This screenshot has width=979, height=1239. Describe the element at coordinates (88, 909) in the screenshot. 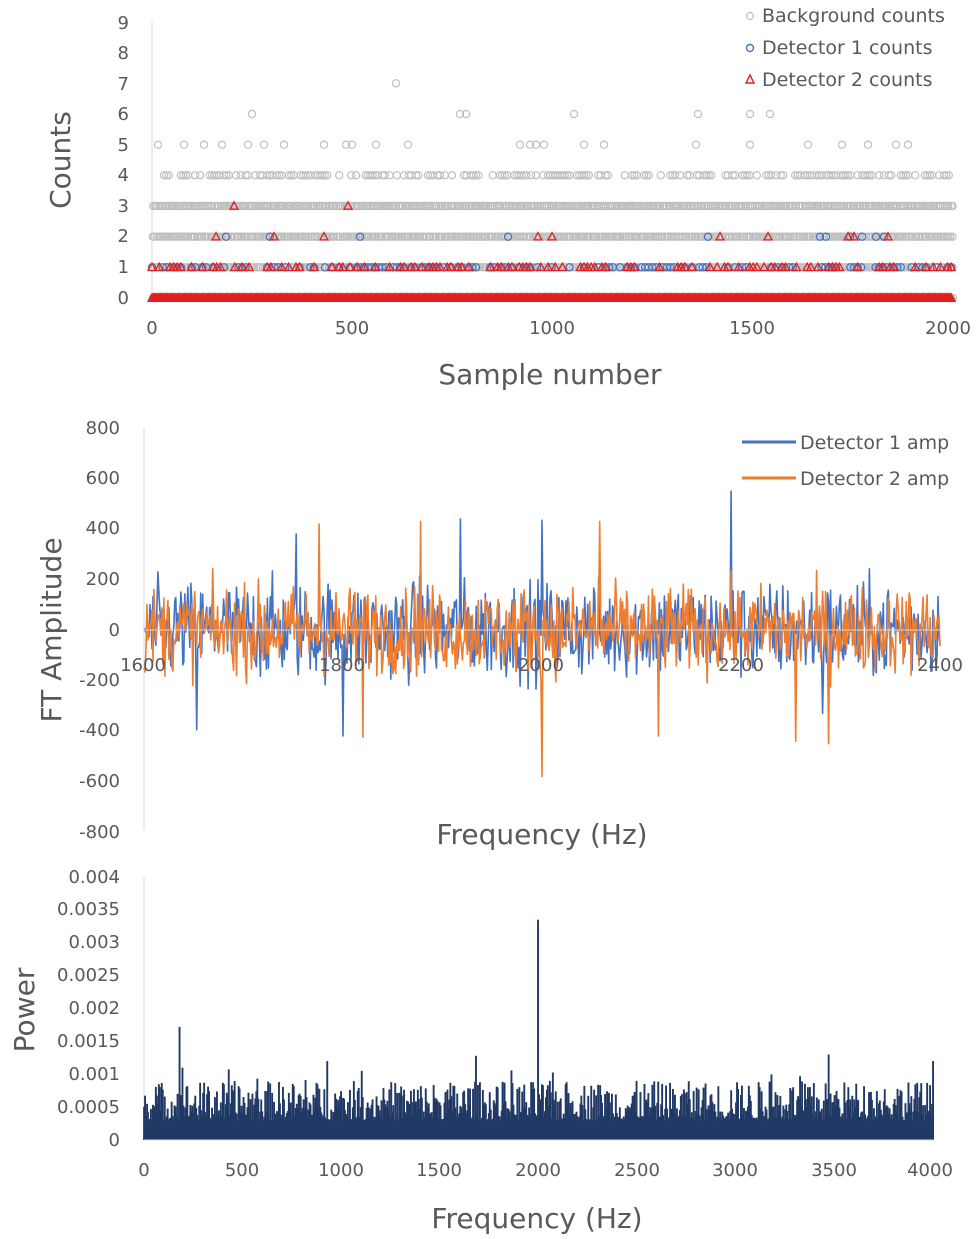

I see `y-tick-label: 0.0035` at that location.